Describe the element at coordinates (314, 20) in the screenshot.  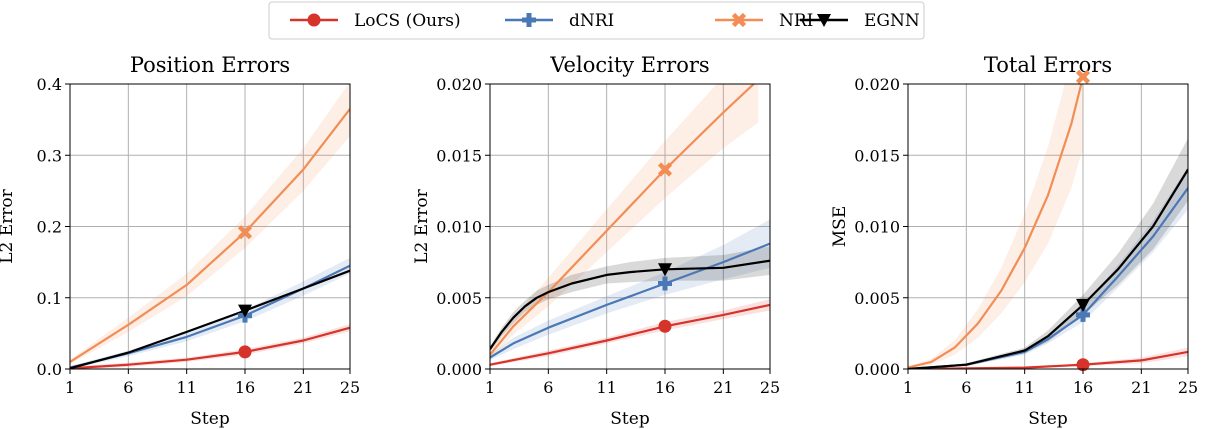
I see `legend-marker-locs-ours` at that location.